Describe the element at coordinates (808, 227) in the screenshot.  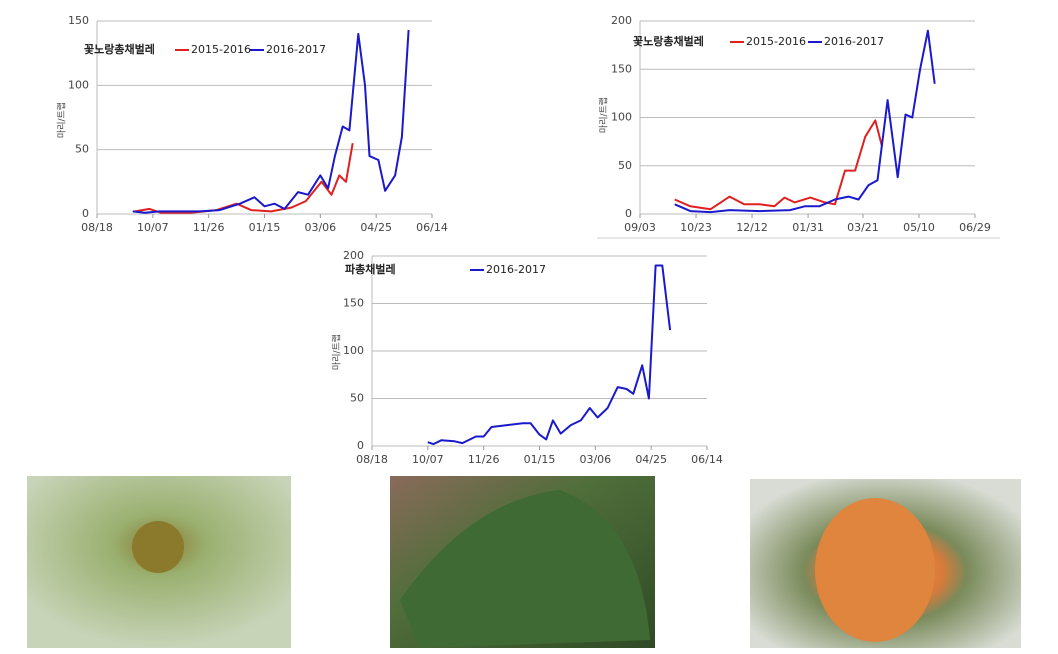
I see `x-tick-label: 01/31` at that location.